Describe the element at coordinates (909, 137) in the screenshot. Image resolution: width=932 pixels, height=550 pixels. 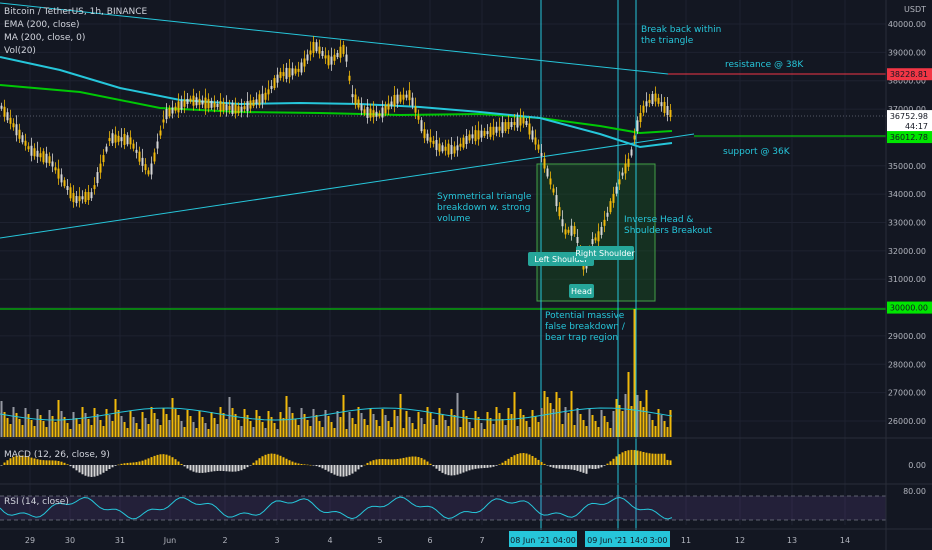
I see `price-label-box` at that location.